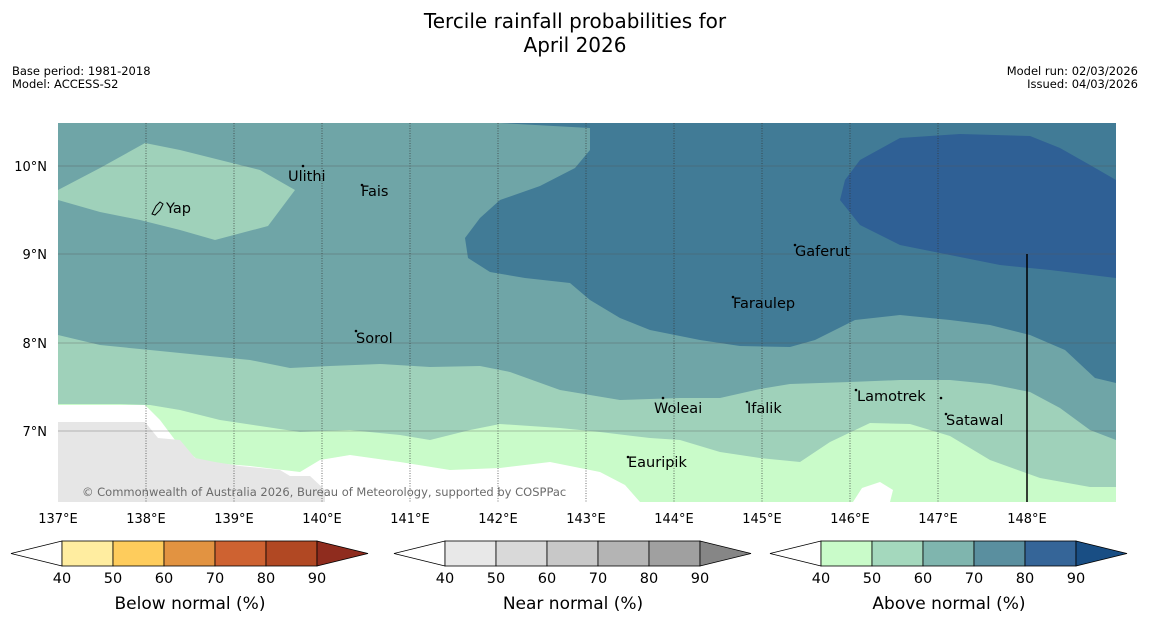 This screenshot has width=1150, height=644. I want to click on colorbar-above-tick-70: 70, so click(974, 579).